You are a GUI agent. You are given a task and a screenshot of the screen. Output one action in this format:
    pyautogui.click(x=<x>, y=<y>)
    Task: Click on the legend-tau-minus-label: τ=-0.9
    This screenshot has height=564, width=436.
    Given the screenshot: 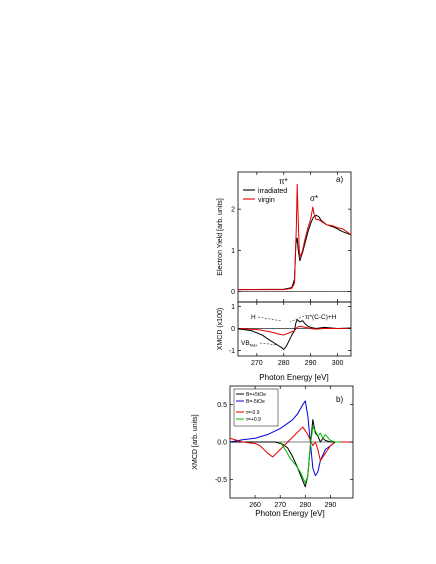 What is the action you would take?
    pyautogui.click(x=253, y=413)
    